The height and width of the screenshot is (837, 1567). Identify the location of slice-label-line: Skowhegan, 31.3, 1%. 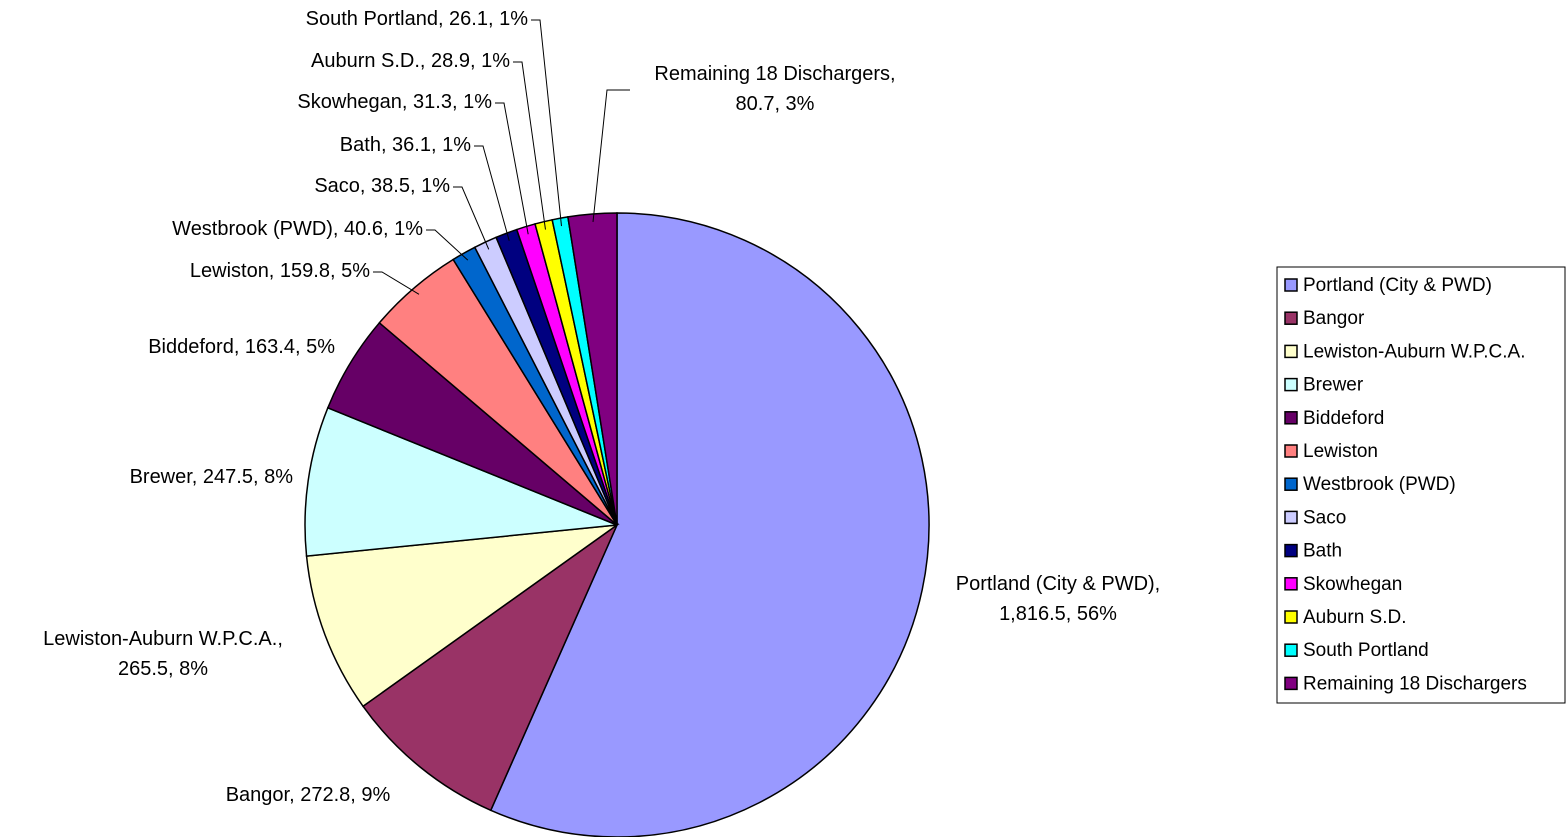
(394, 102).